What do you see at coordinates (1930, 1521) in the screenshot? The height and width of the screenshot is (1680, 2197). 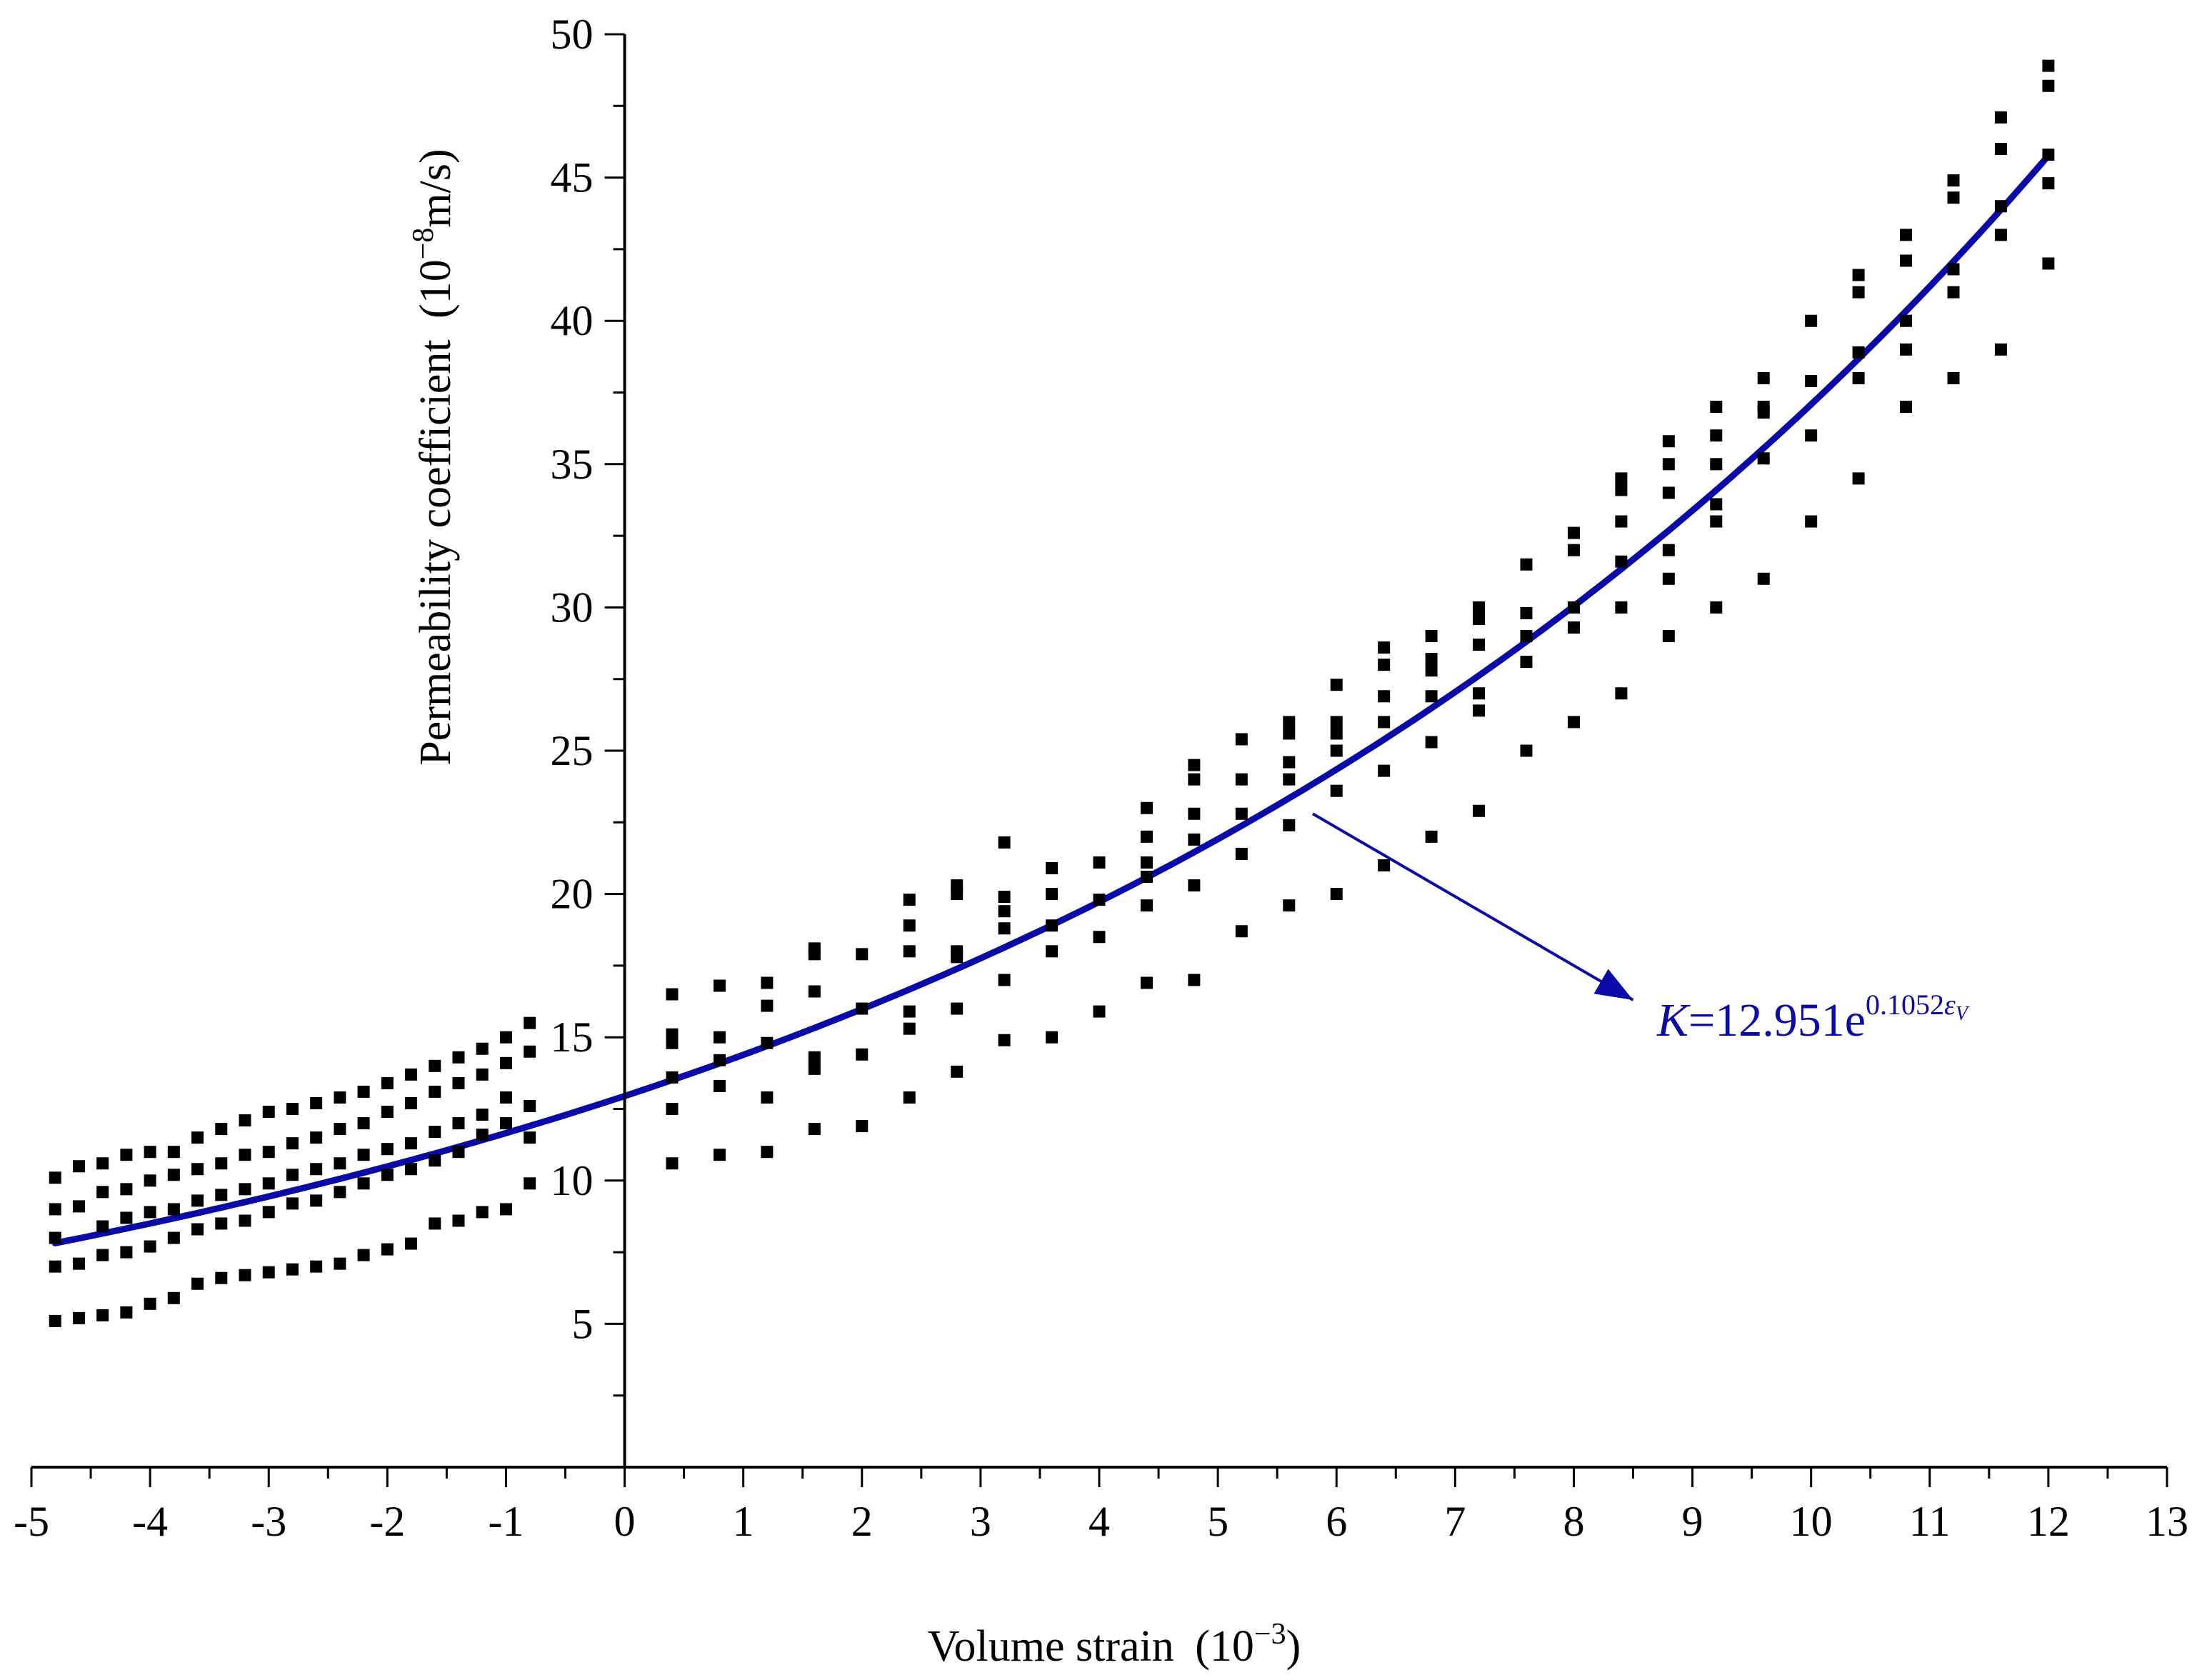 I see `x-tick-label: 11` at bounding box center [1930, 1521].